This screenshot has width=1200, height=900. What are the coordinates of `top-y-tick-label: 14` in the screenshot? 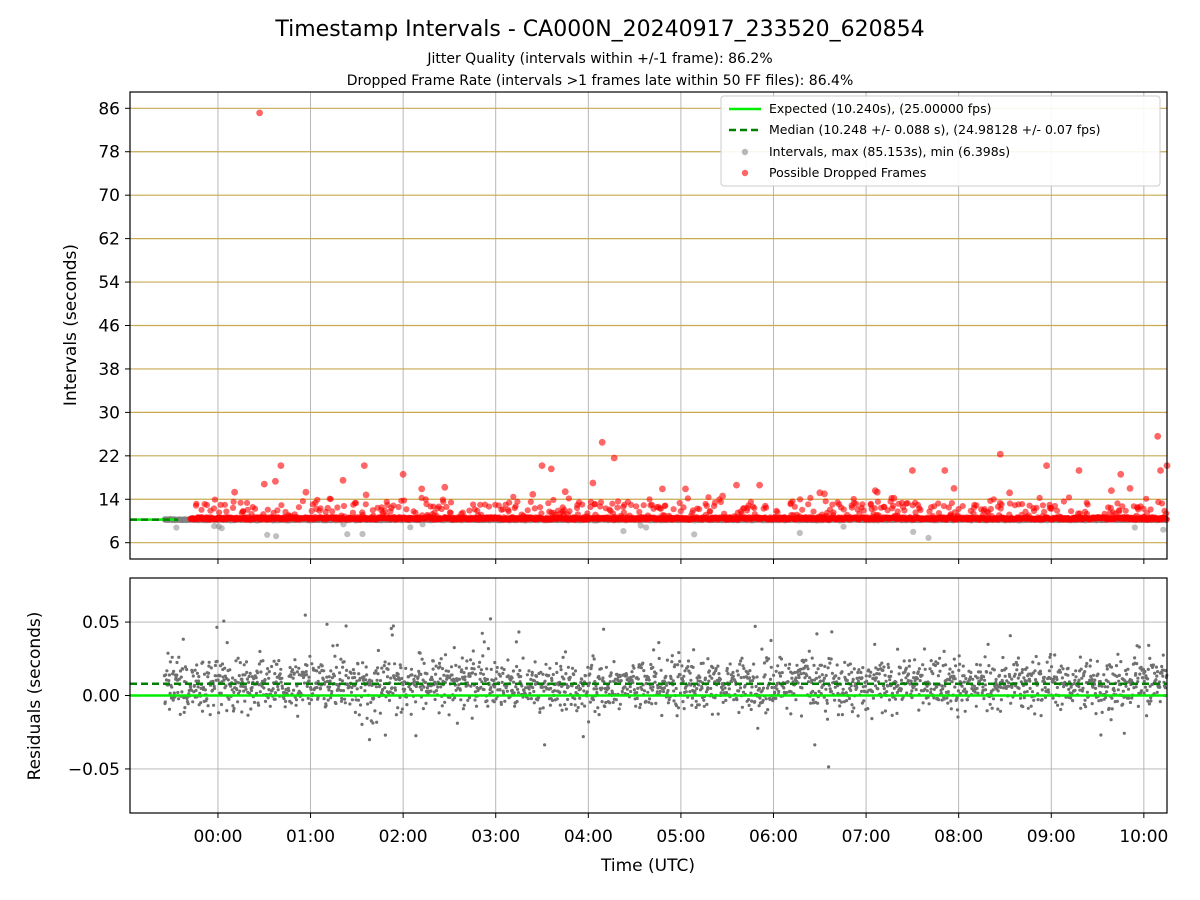 It's located at (109, 500).